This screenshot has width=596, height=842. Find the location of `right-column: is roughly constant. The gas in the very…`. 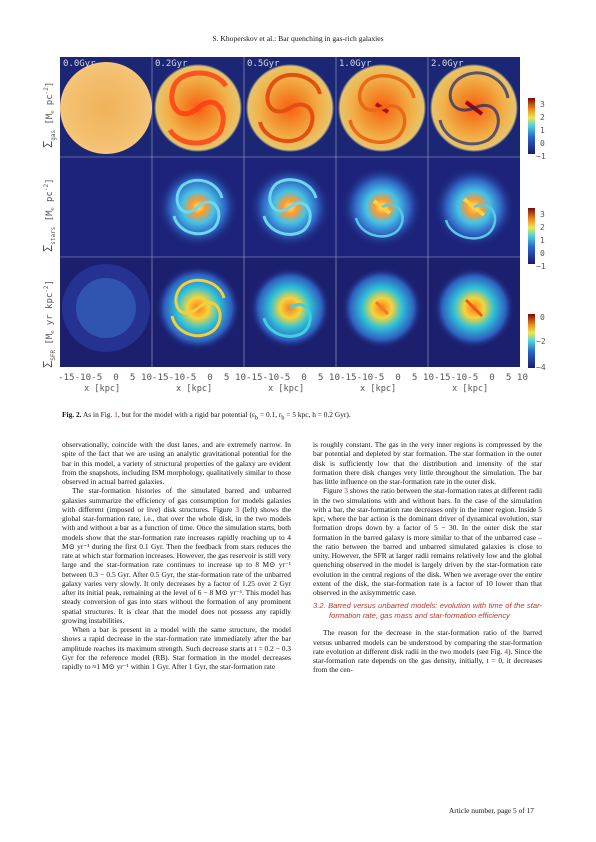

right-column: is roughly constant. The gas in the very… is located at coordinates (427, 557).